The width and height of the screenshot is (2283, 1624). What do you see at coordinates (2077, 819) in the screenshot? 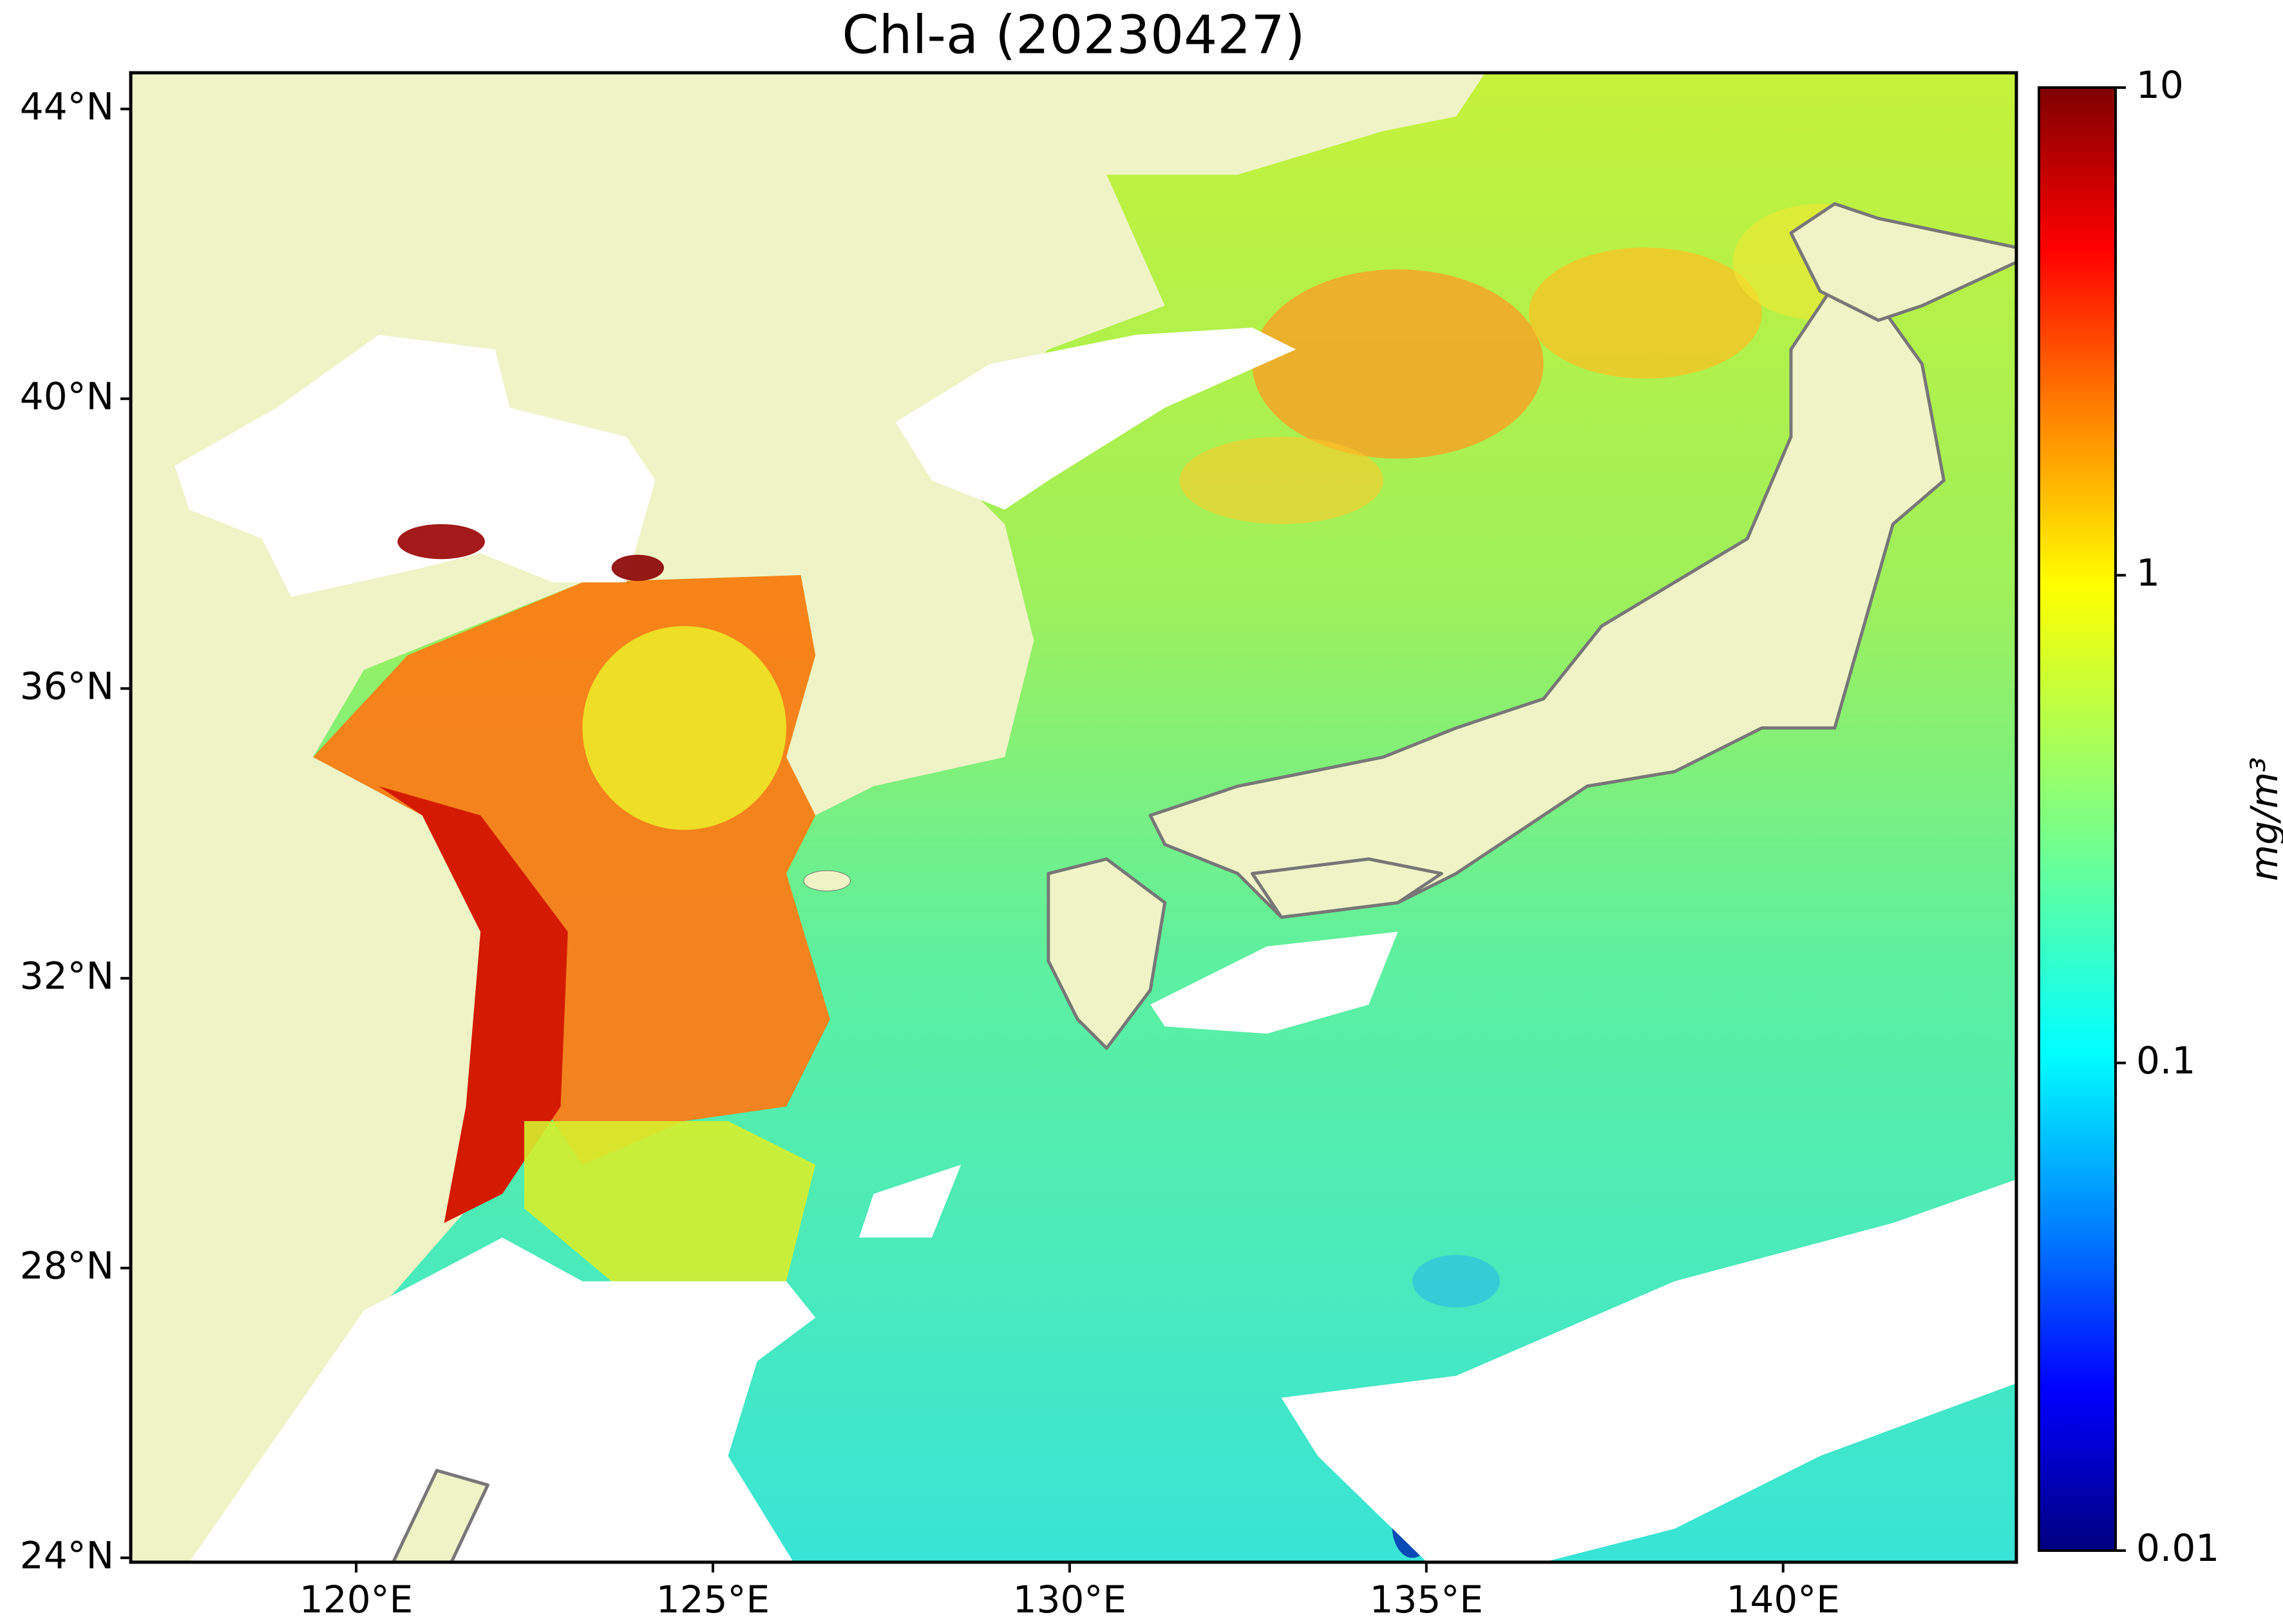
I see `colorbar` at bounding box center [2077, 819].